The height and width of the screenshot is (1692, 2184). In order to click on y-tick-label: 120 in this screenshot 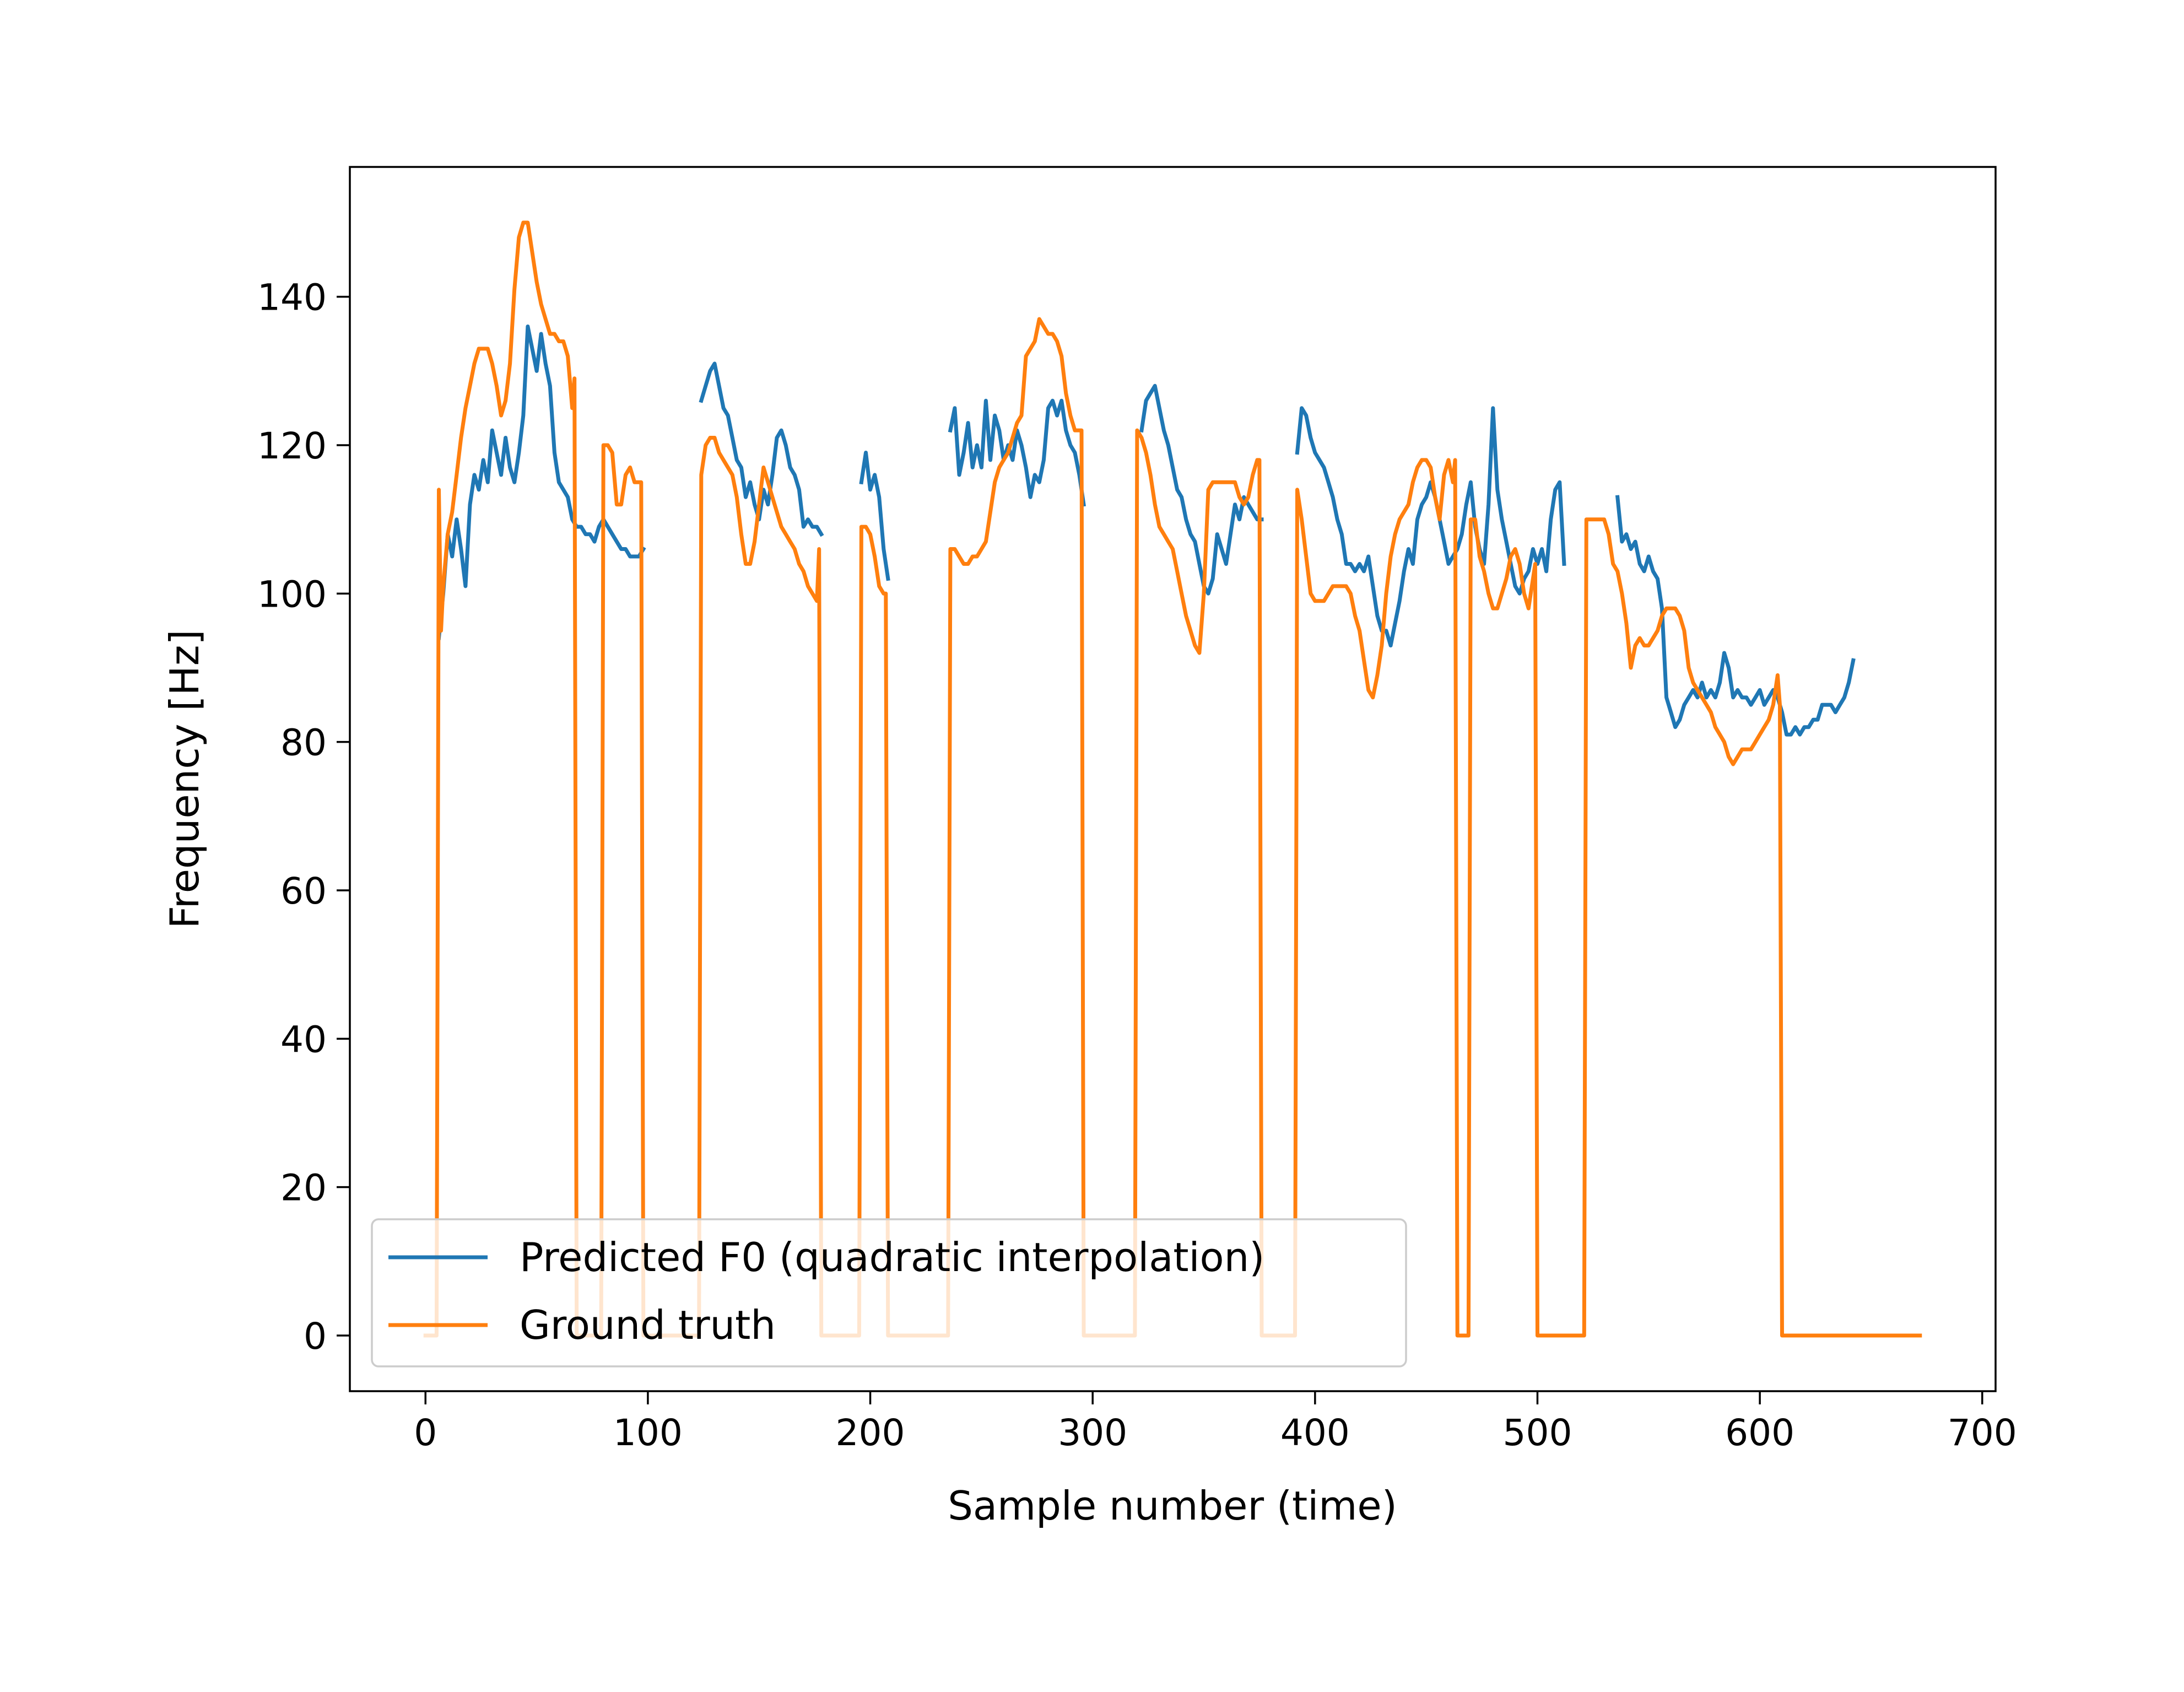, I will do `click(292, 446)`.